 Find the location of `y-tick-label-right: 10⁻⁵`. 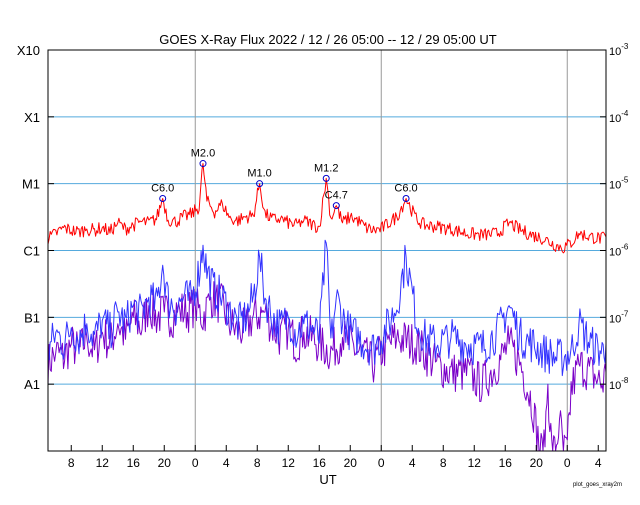

y-tick-label-right: 10⁻⁵ is located at coordinates (619, 184).